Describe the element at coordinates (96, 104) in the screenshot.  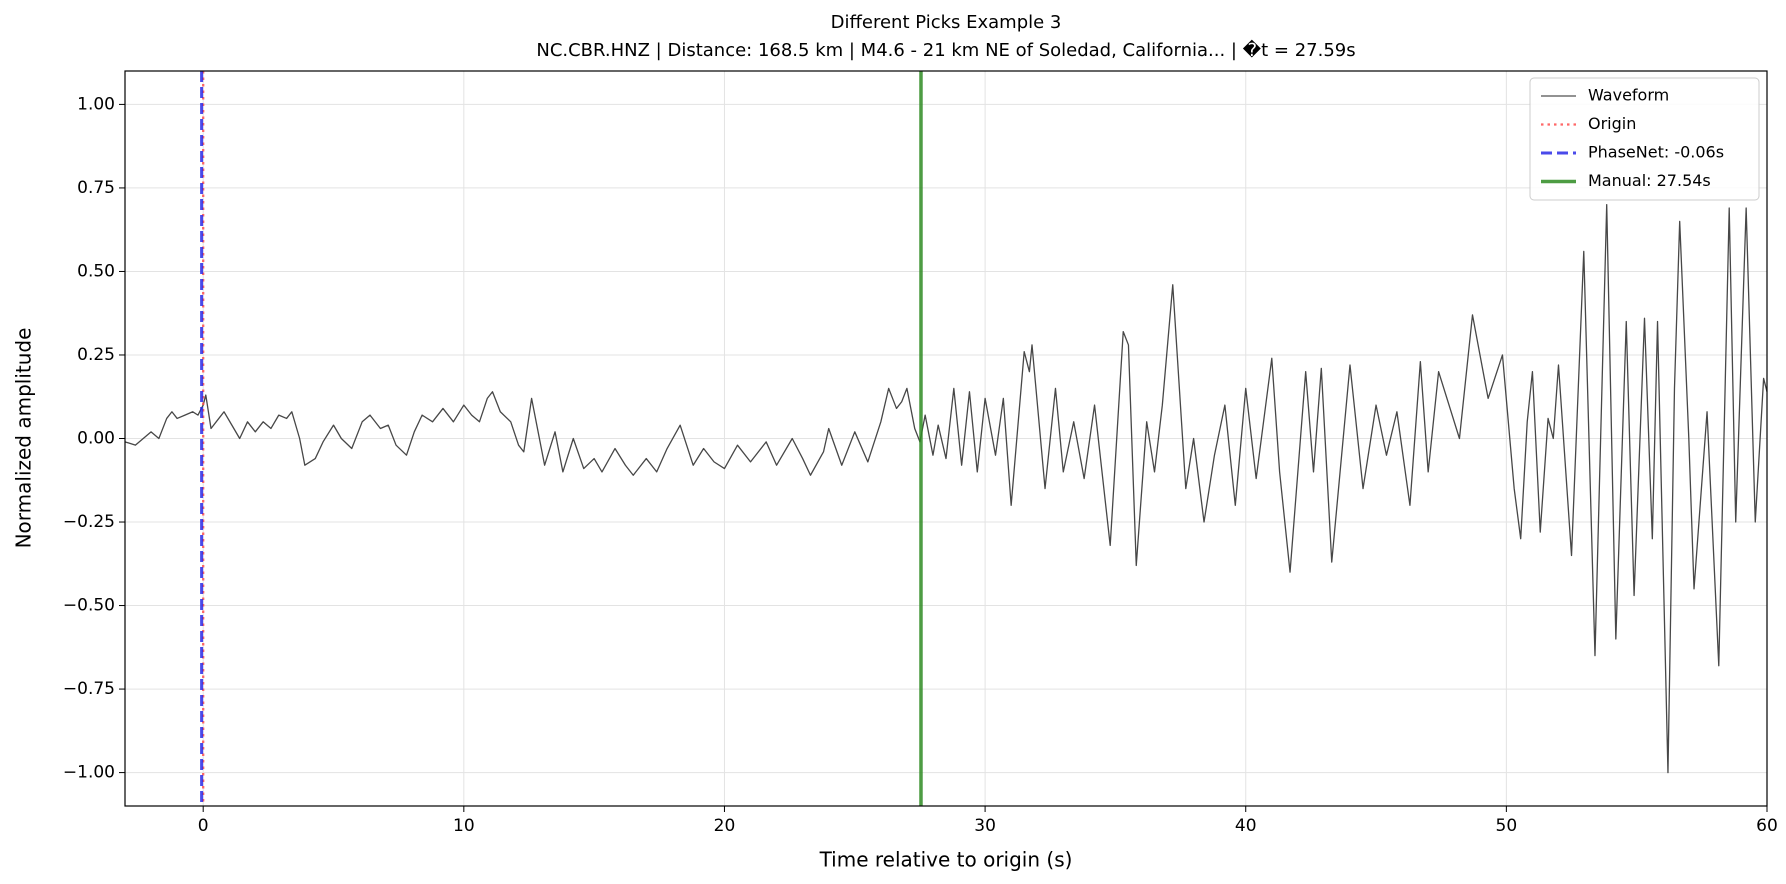
I see `y-tick-label: 1.00` at that location.